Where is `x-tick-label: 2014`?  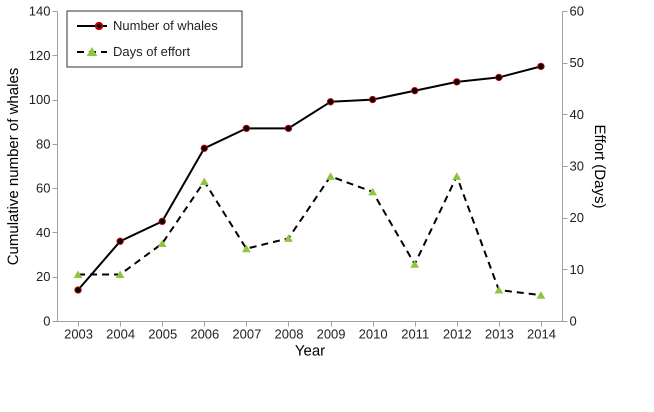
x-tick-label: 2014 is located at coordinates (541, 334).